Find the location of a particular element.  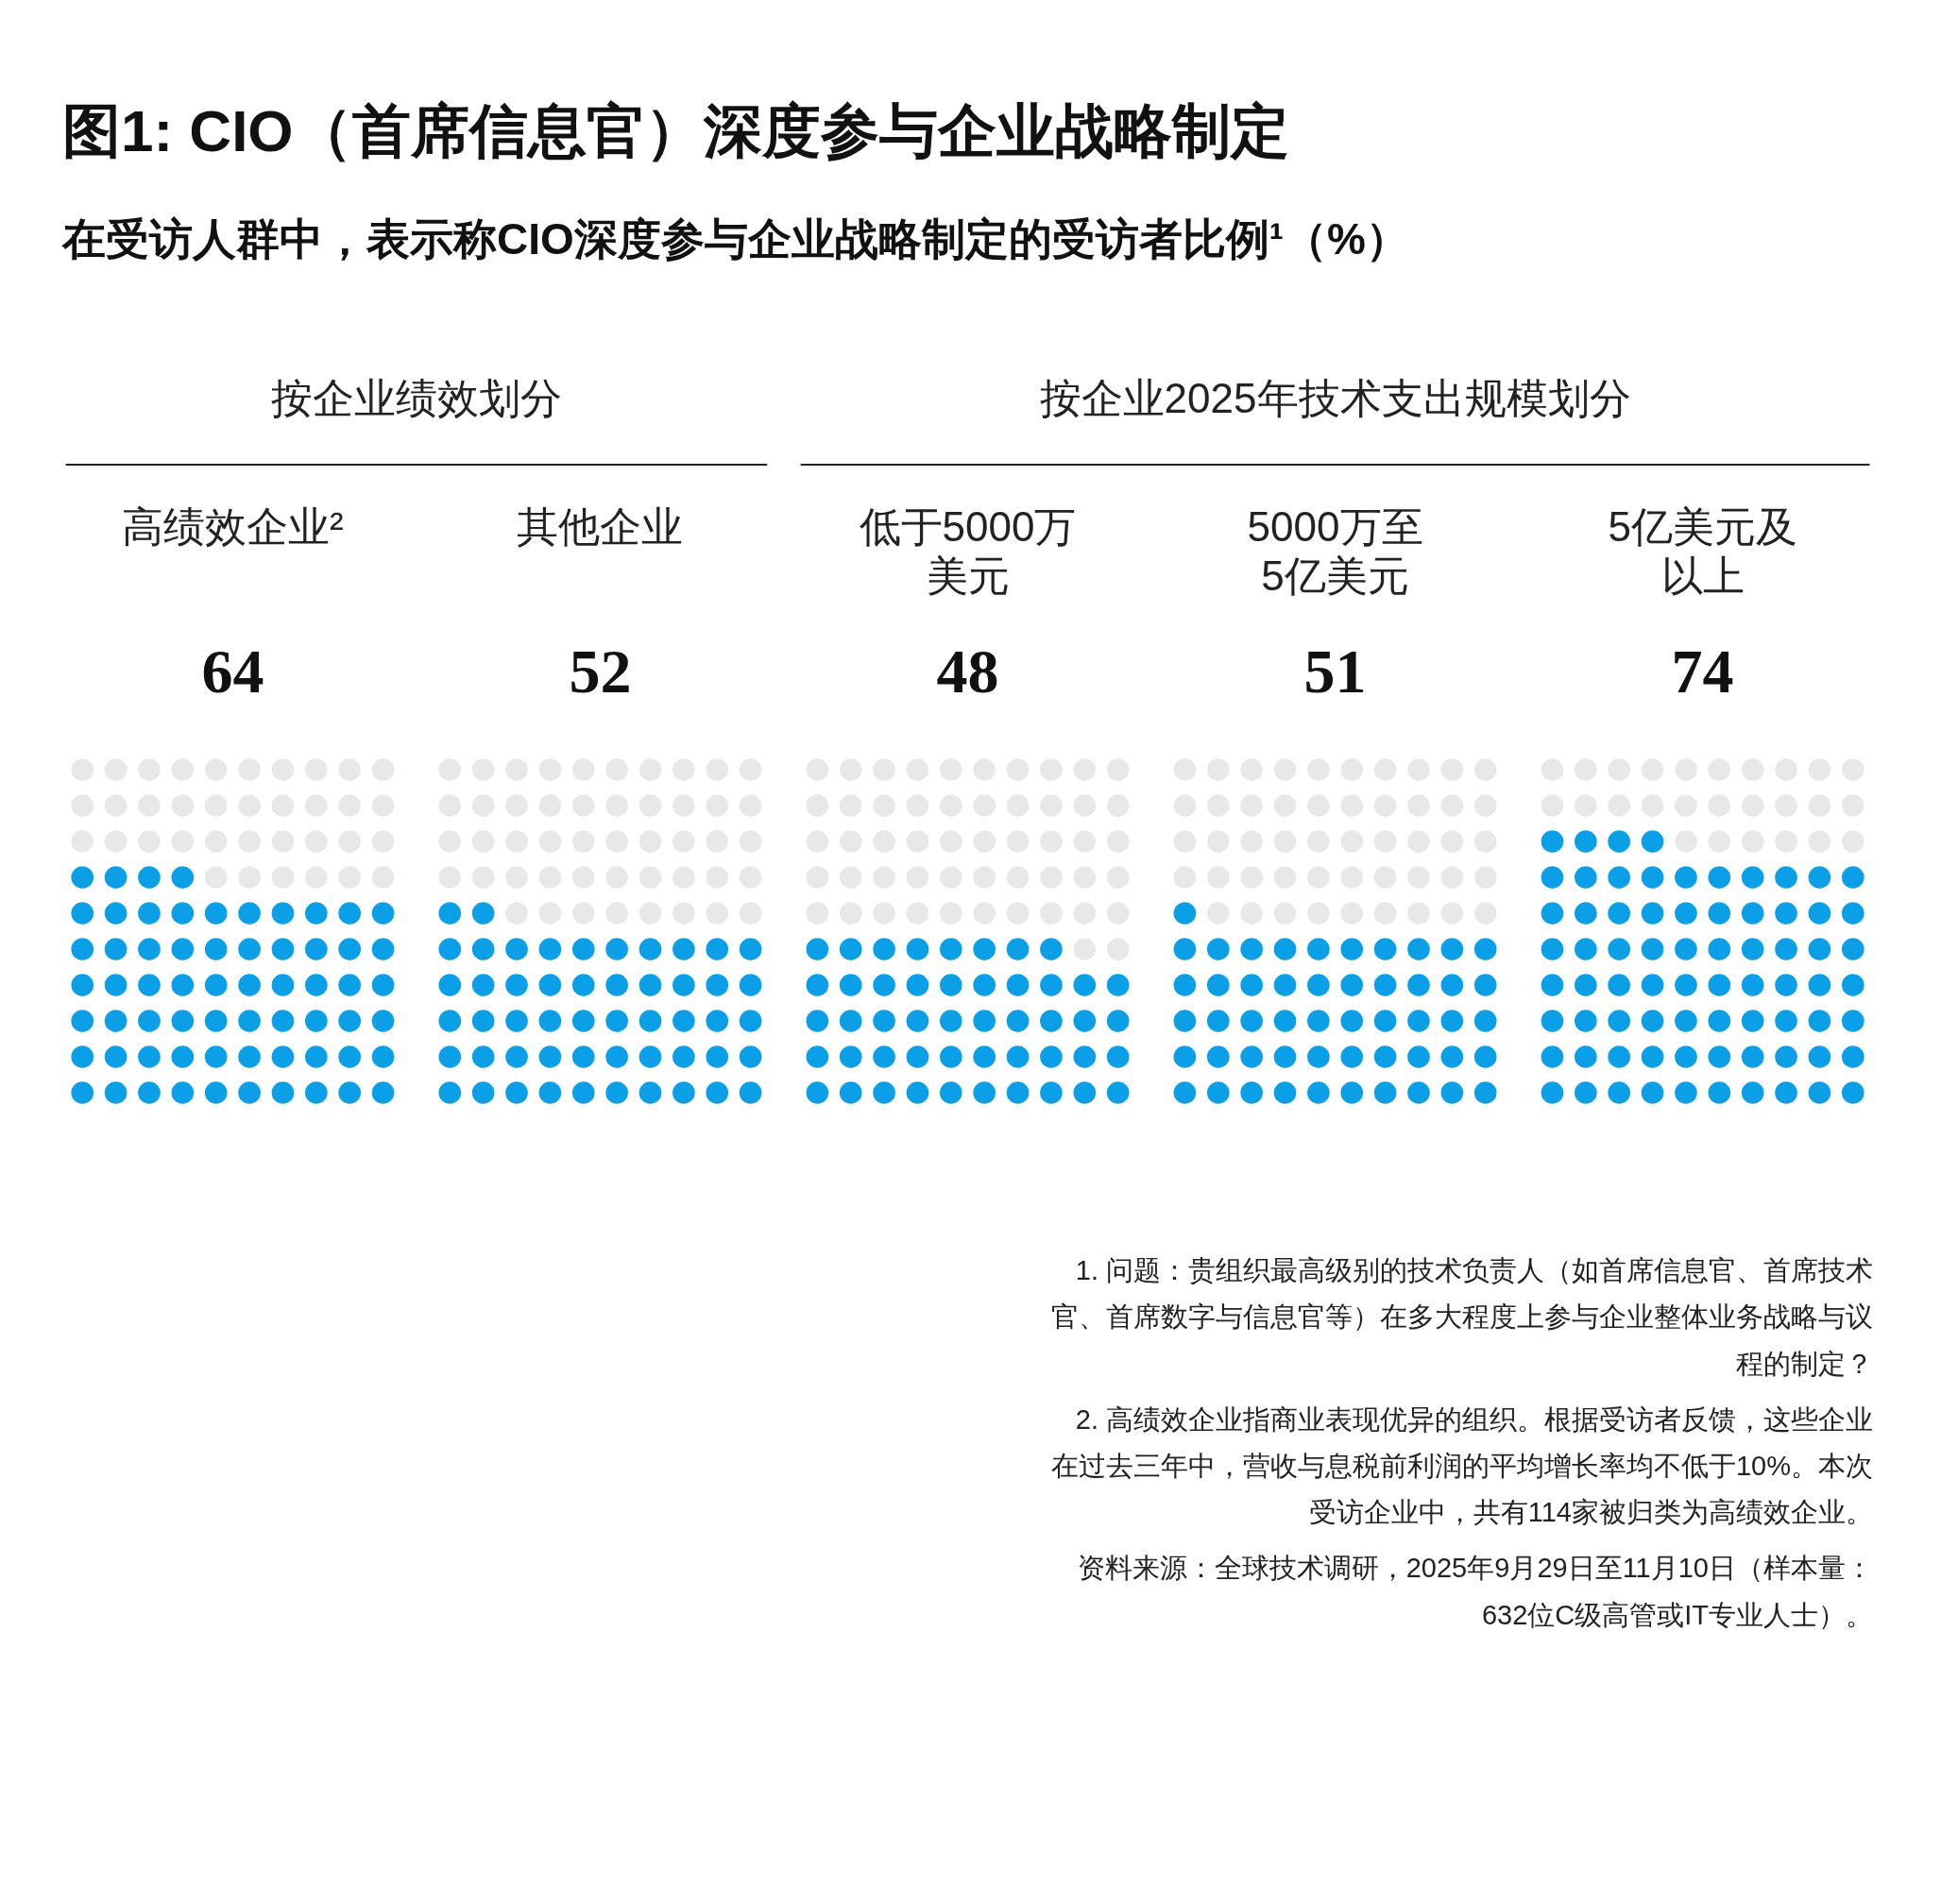

text: 在受访人群中，表示称CIO深度参与企业战略制定的受访者比例¹（%） is located at coordinates (735, 239).